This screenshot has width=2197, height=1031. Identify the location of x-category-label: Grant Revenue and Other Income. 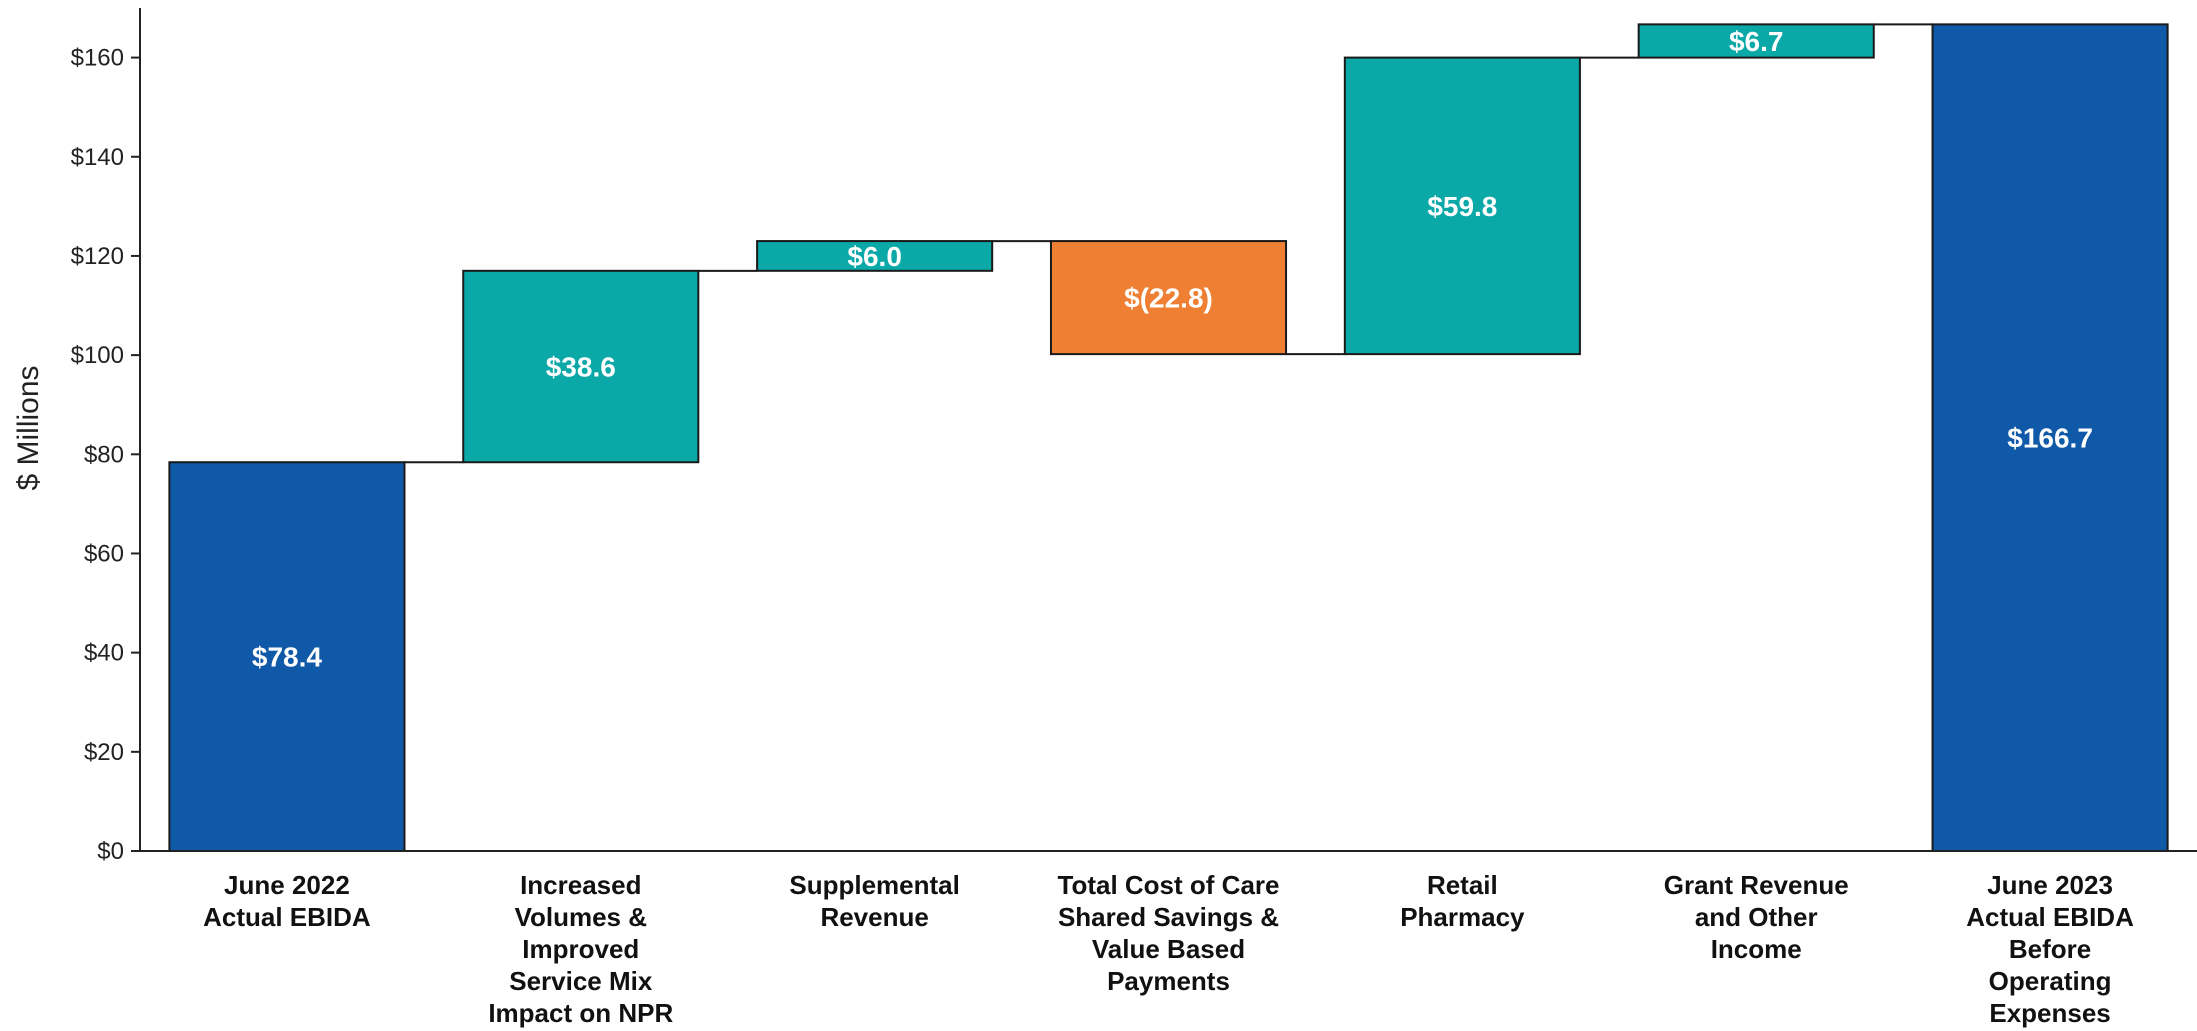
(1756, 917).